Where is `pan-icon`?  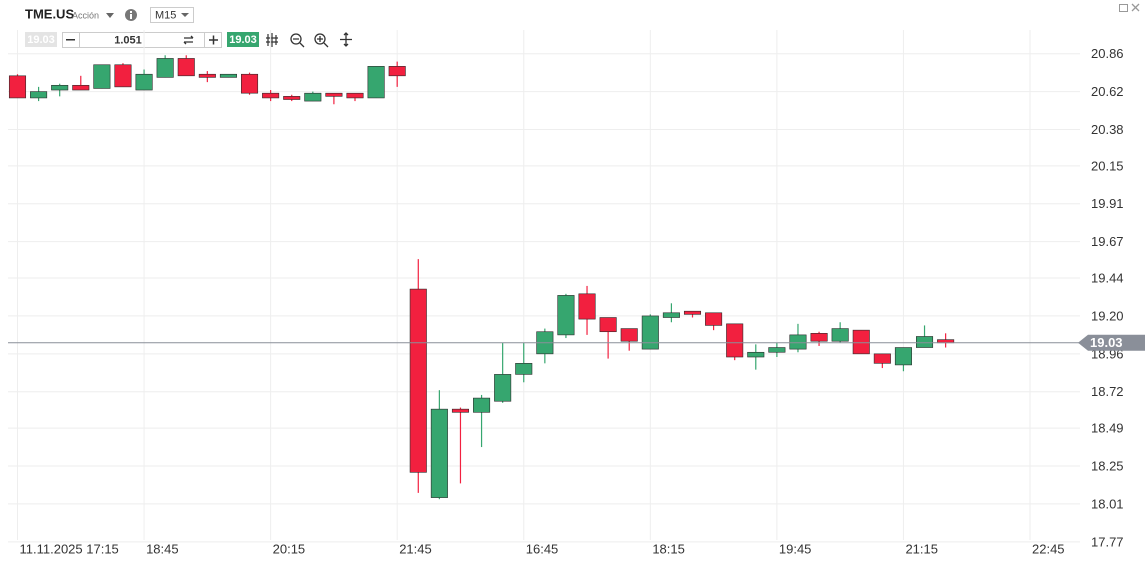 pan-icon is located at coordinates (346, 39).